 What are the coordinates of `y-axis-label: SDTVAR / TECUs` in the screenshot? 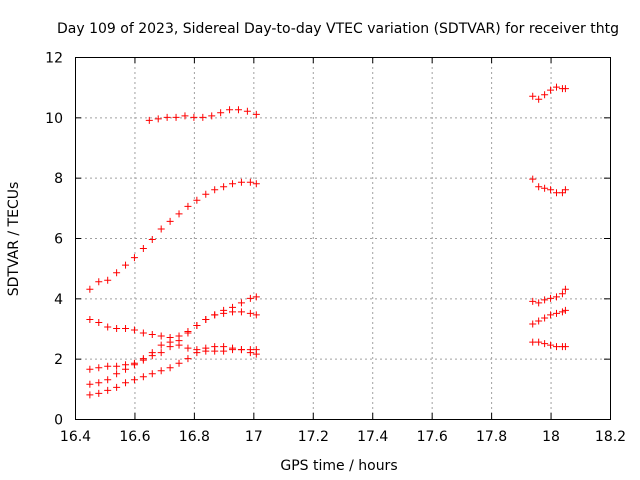 It's located at (14, 239).